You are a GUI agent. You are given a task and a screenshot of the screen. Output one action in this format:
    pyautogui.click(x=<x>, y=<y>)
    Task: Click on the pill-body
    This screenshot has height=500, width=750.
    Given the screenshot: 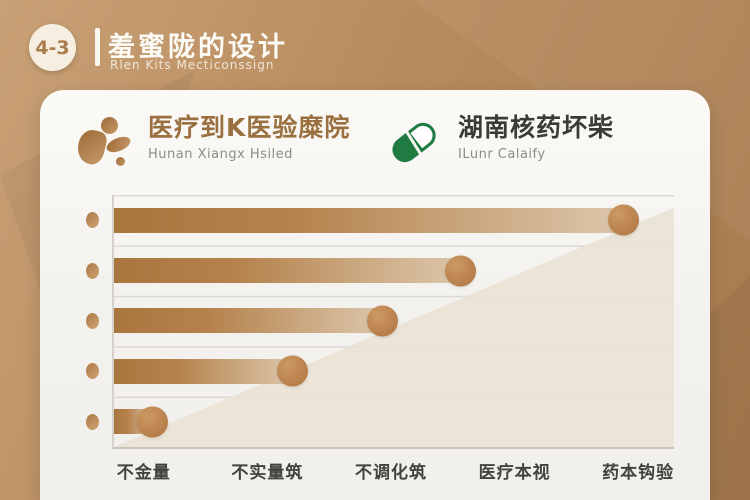 What is the action you would take?
    pyautogui.click(x=414, y=142)
    